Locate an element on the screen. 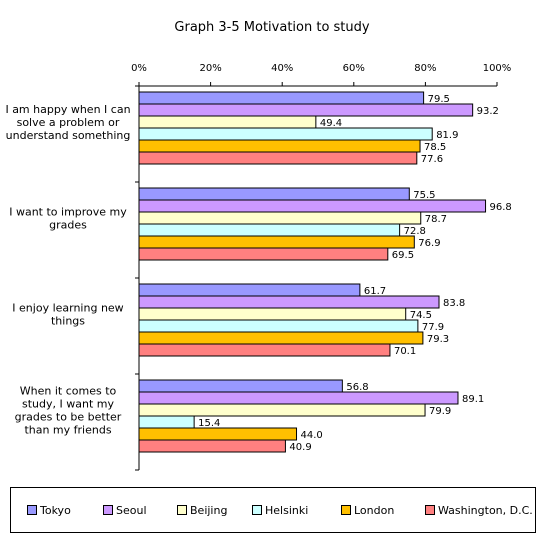 The width and height of the screenshot is (544, 557). legend-item: Tokyo is located at coordinates (49, 510).